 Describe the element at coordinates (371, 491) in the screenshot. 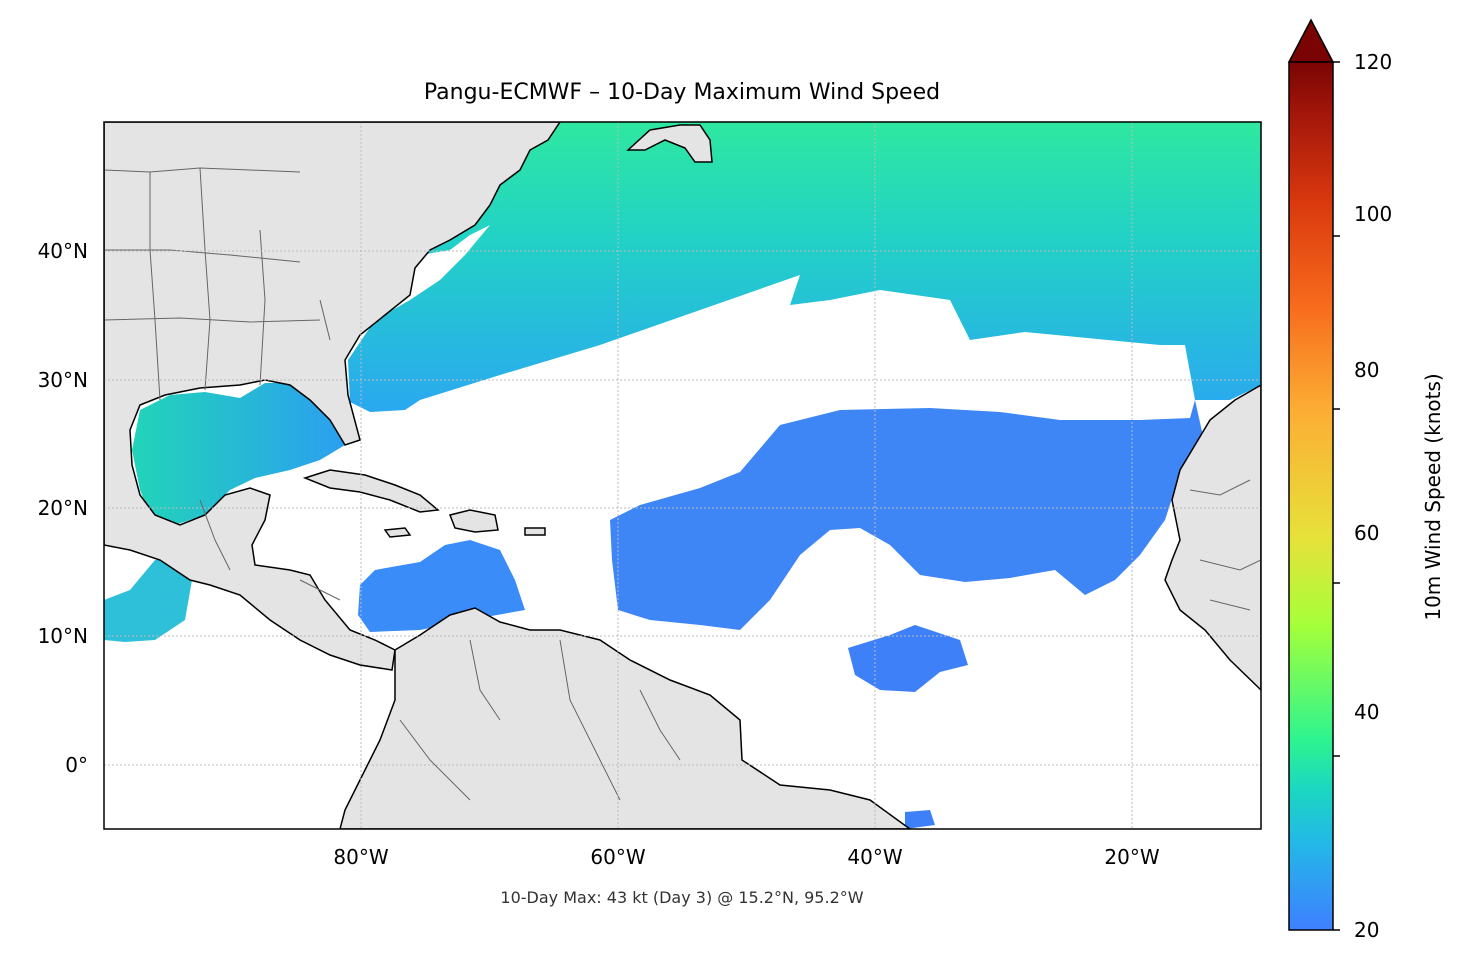

I see `land-cuba` at that location.